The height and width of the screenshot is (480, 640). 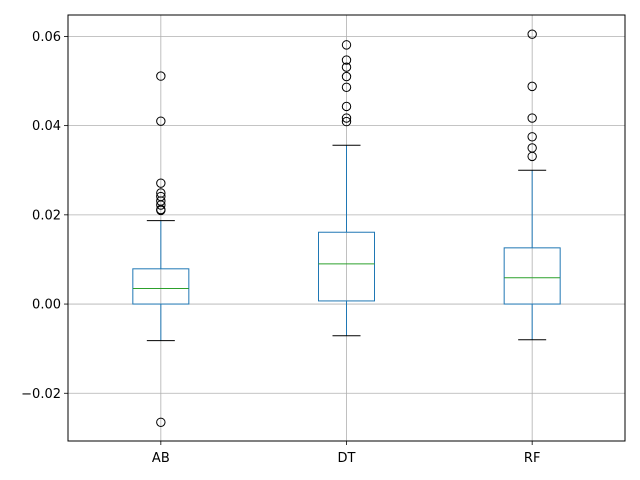 What do you see at coordinates (46, 126) in the screenshot?
I see `y-tick-label: 0.04` at bounding box center [46, 126].